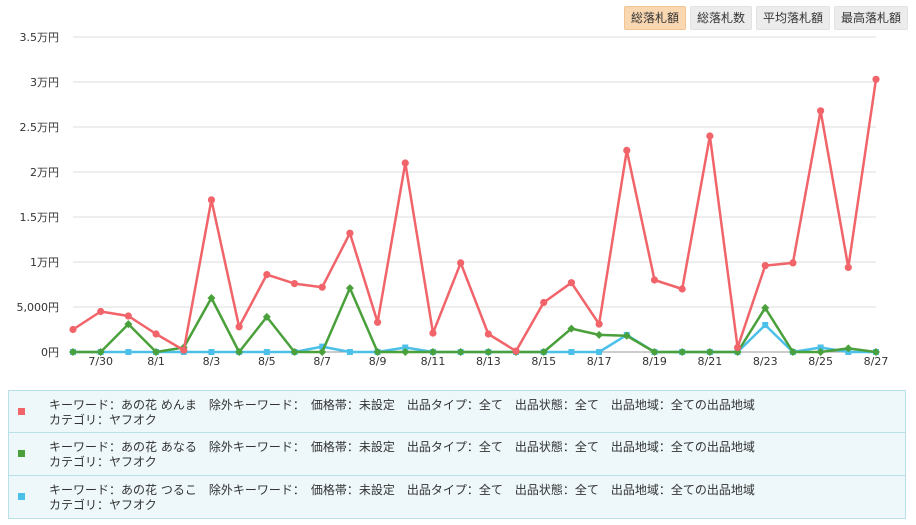  What do you see at coordinates (475, 320) in the screenshot?
I see `series-line` at bounding box center [475, 320].